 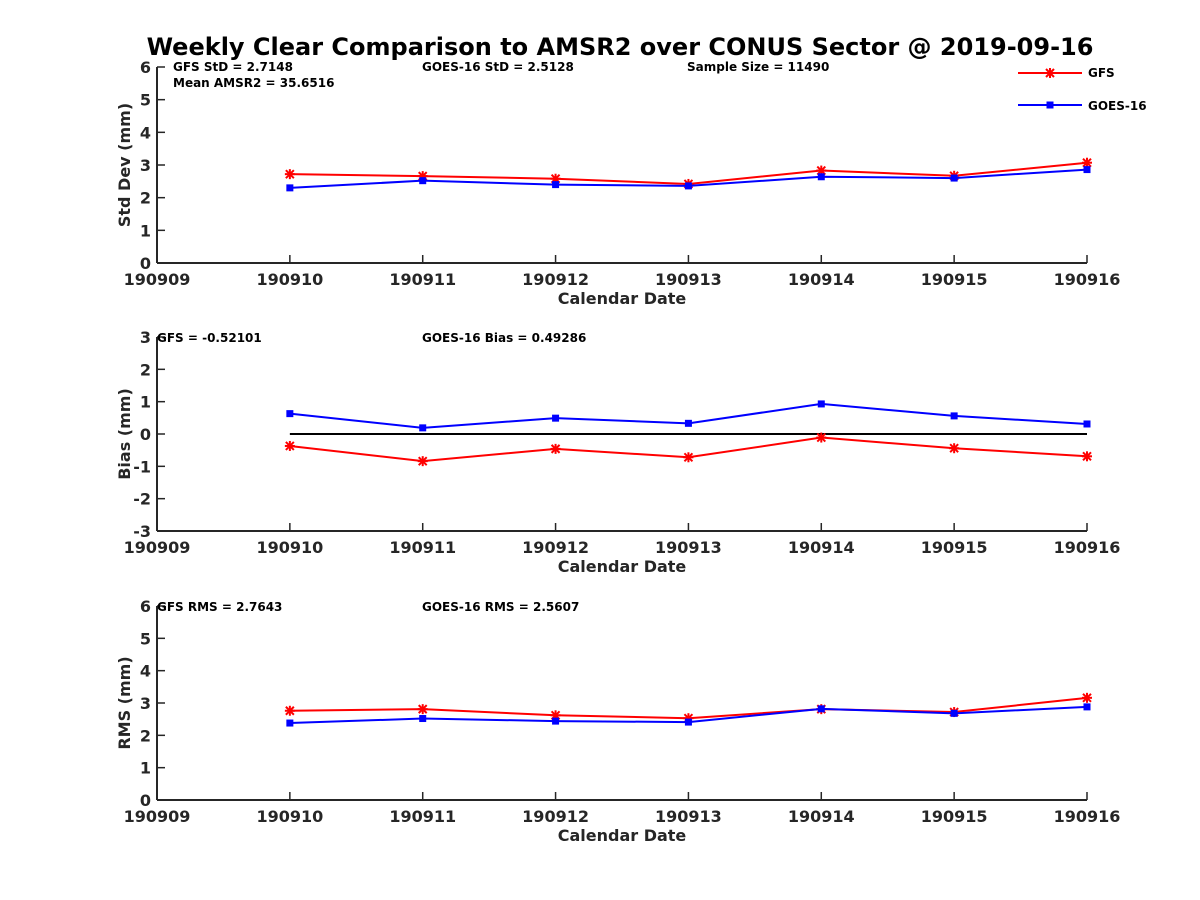 I want to click on stat-annotation: GFS RMS = 2.7643, so click(x=219, y=607).